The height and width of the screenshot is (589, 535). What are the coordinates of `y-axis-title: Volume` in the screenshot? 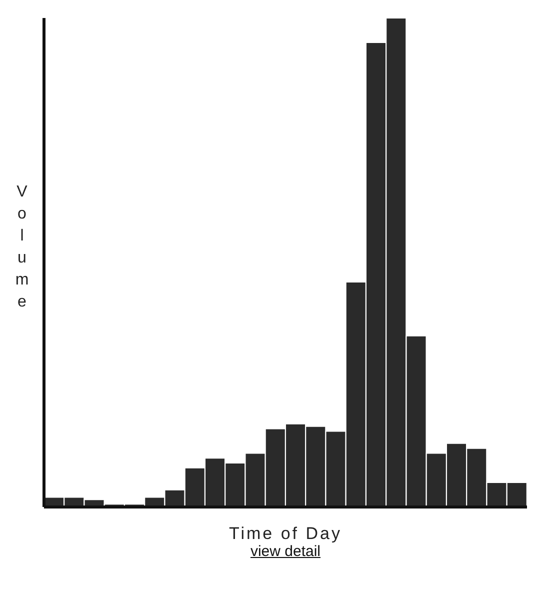 It's located at (22, 247).